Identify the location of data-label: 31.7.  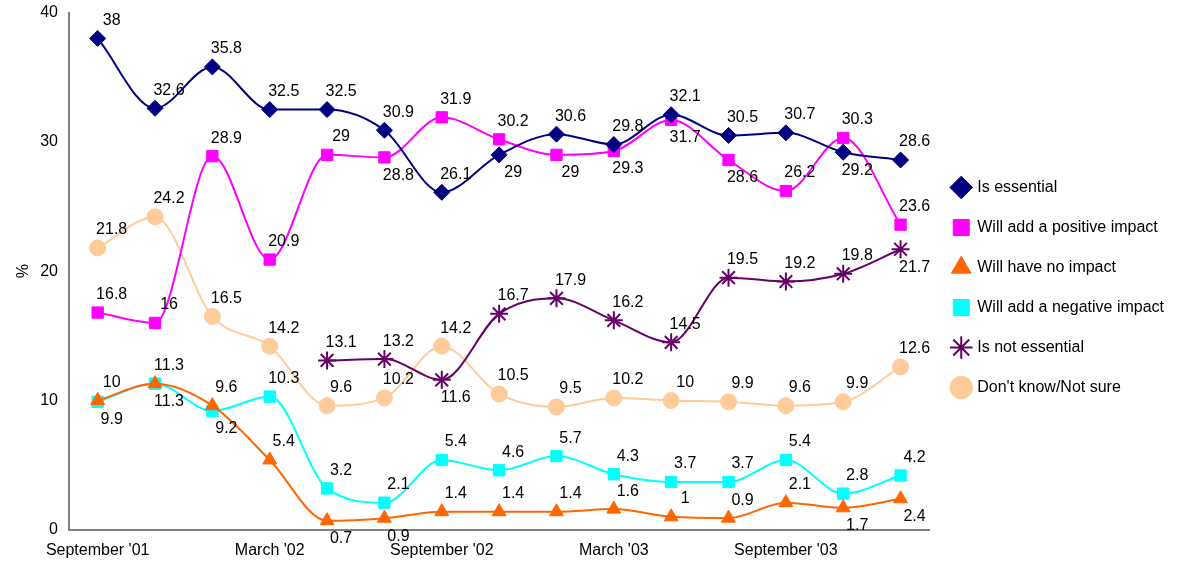
(685, 137).